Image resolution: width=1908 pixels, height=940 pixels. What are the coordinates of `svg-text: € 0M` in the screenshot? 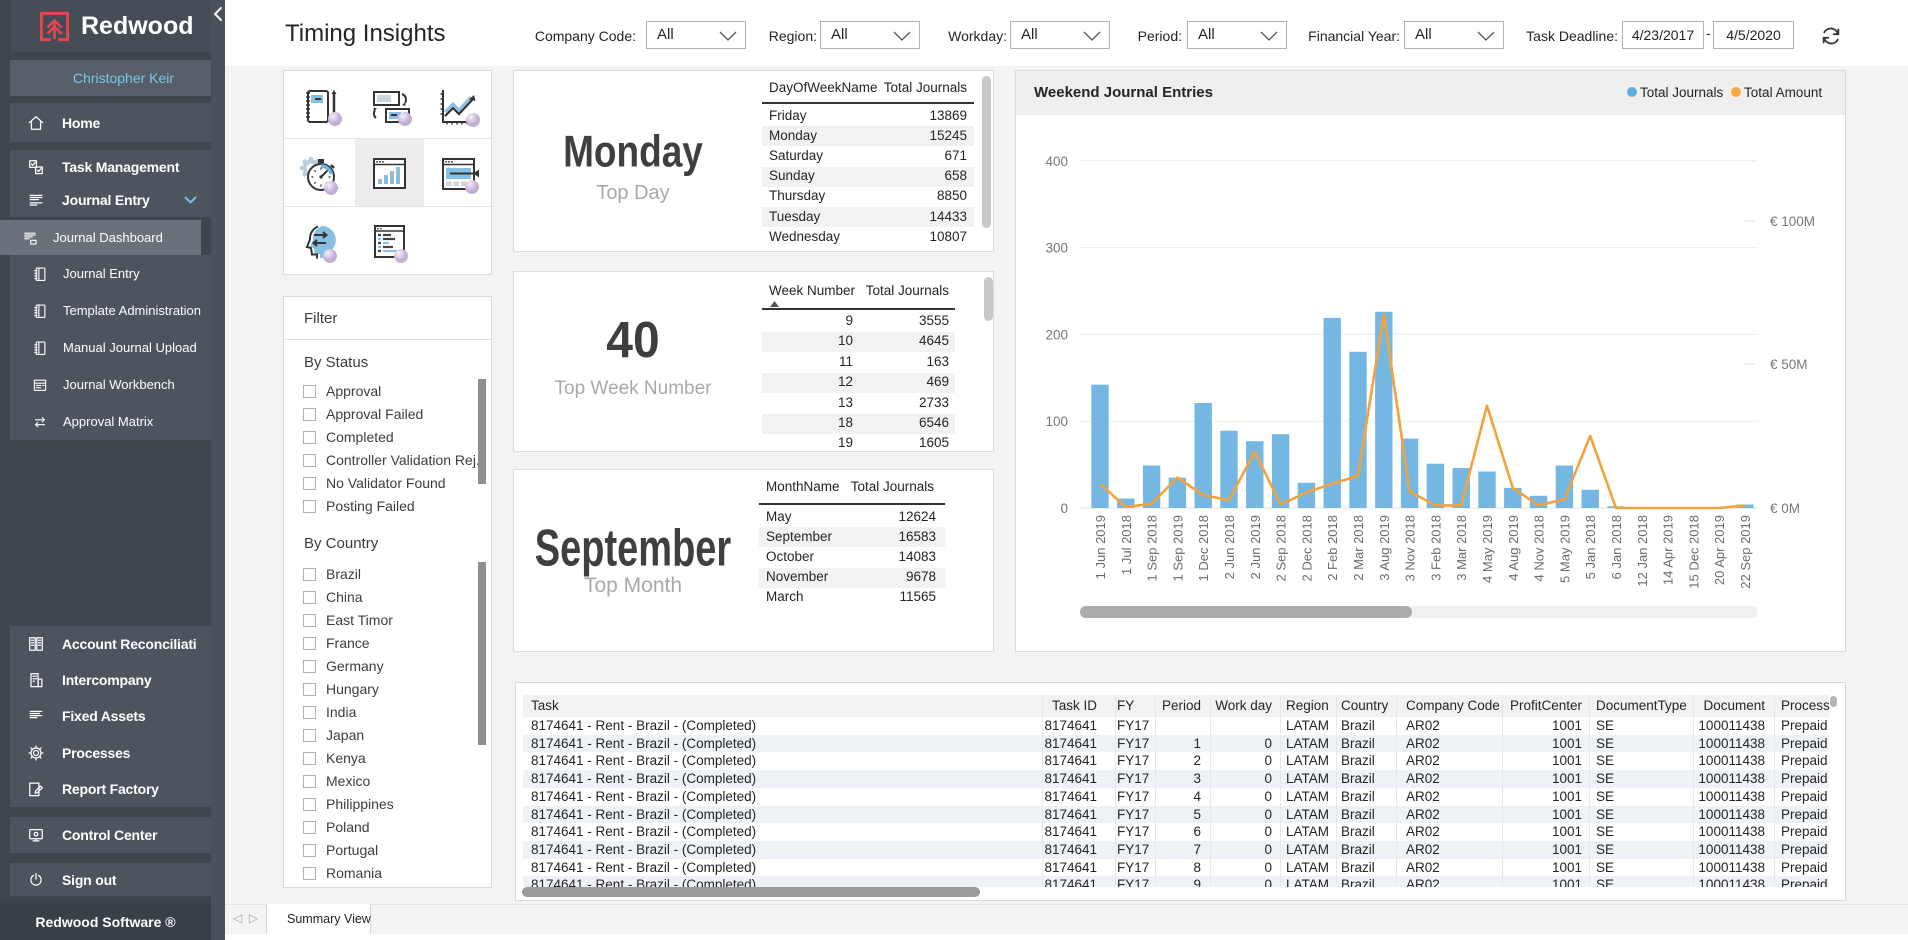 It's located at (1785, 508).